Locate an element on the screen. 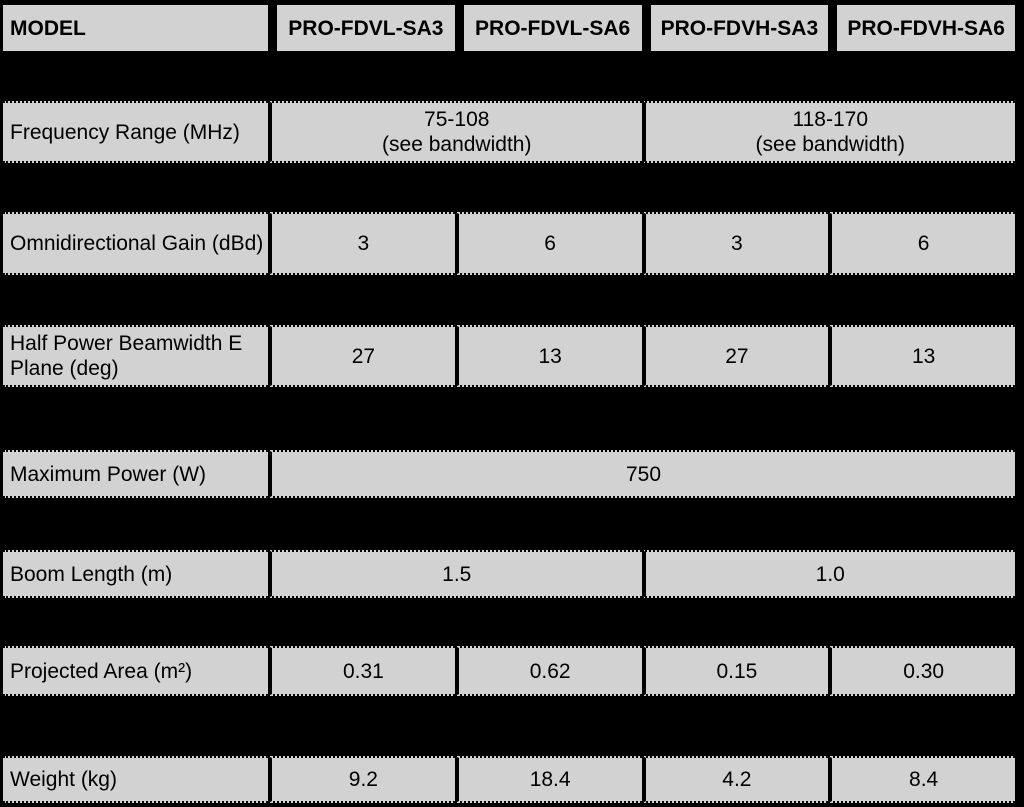  cell-weight-fdvl-sa3: 9.2 is located at coordinates (361, 779).